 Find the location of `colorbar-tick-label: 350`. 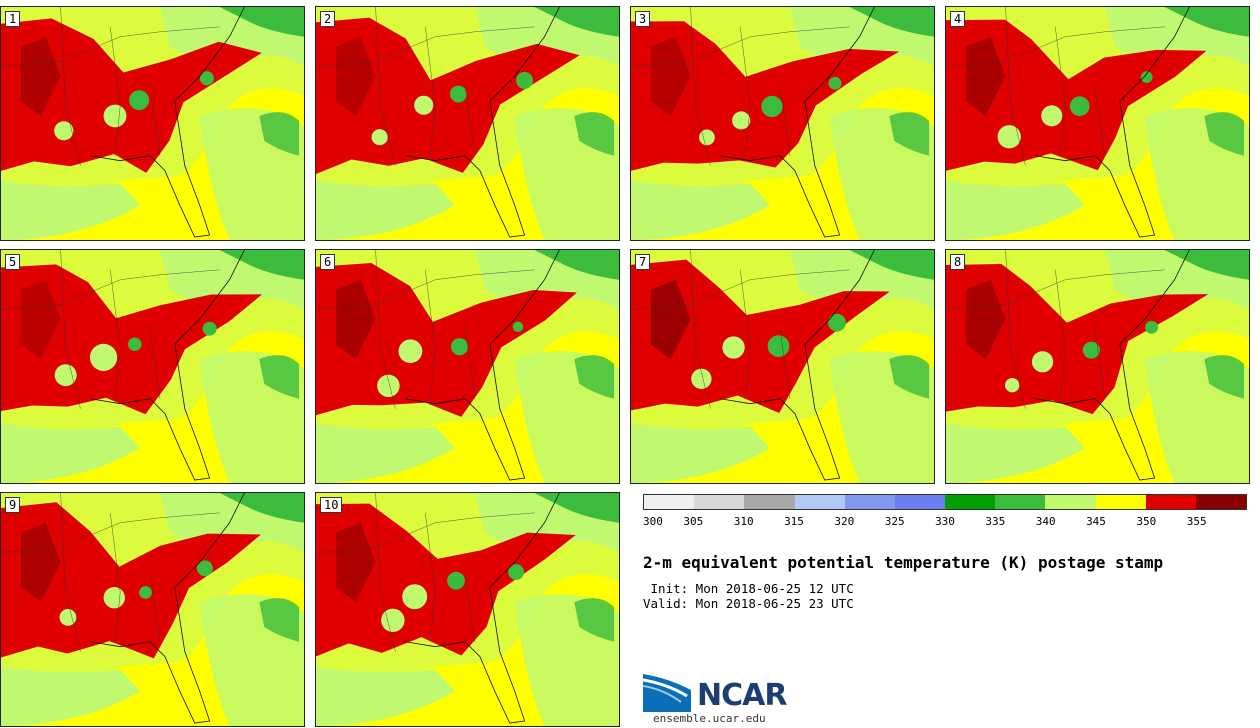

colorbar-tick-label: 350 is located at coordinates (1146, 521).